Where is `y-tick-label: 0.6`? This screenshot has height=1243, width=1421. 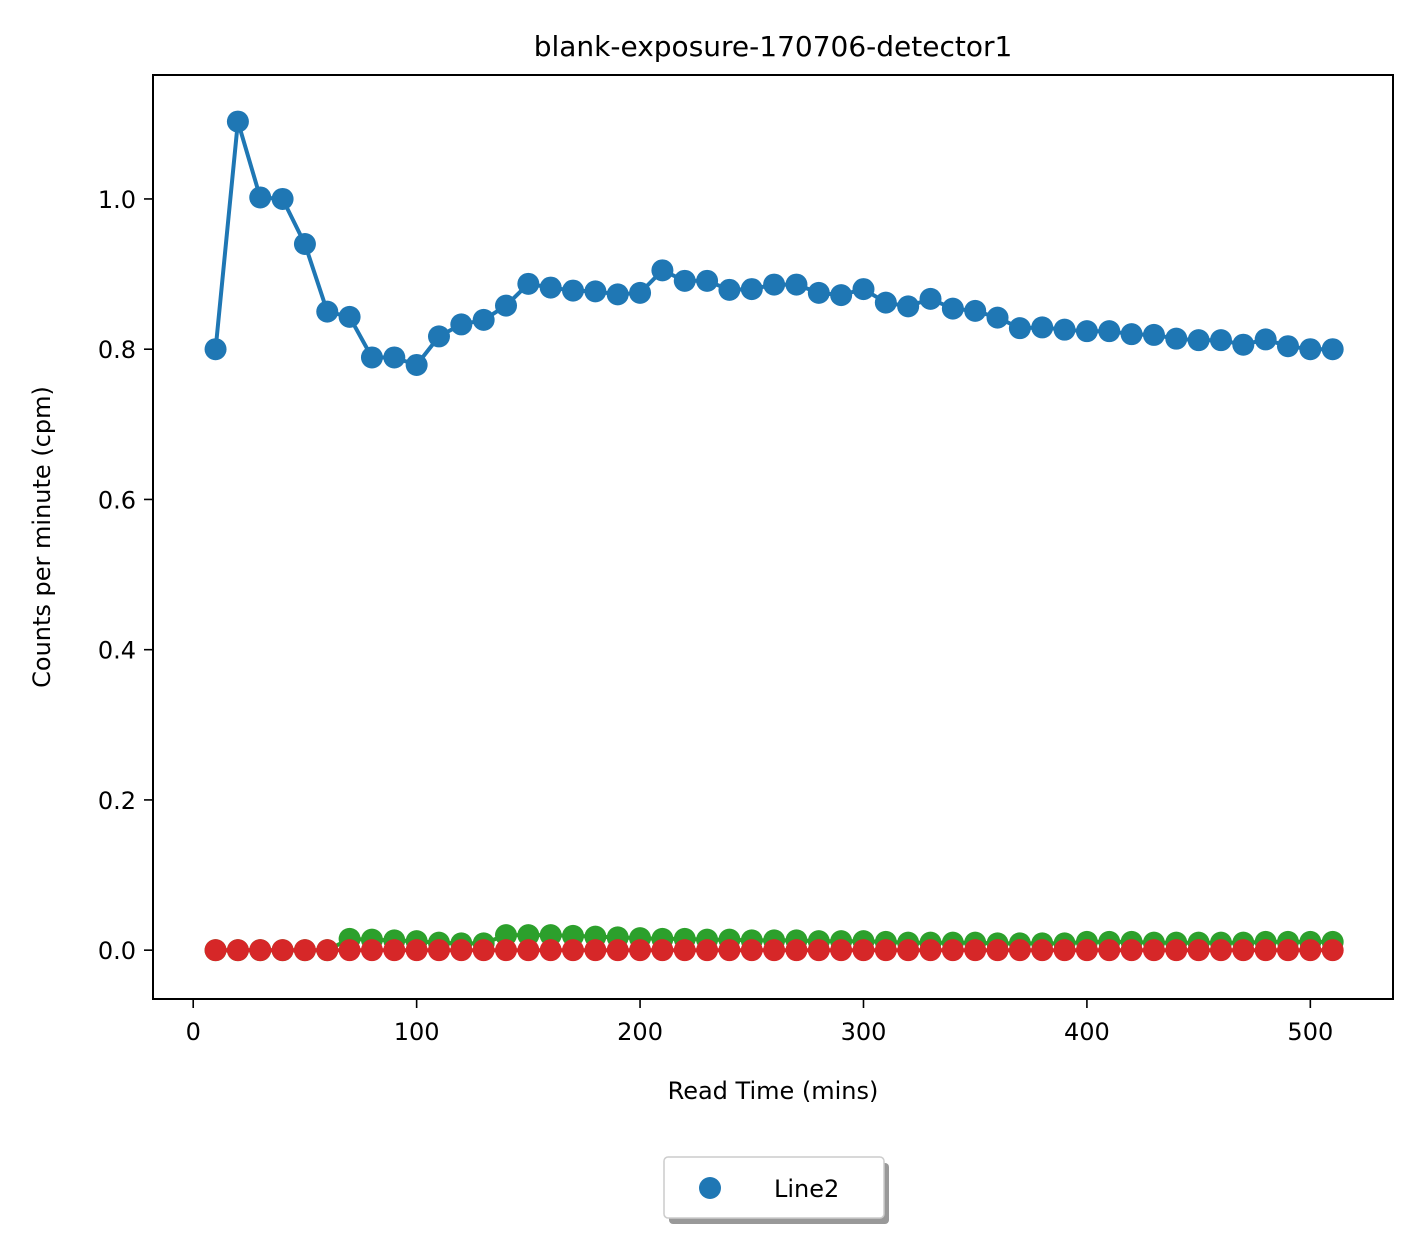 y-tick-label: 0.6 is located at coordinates (117, 500).